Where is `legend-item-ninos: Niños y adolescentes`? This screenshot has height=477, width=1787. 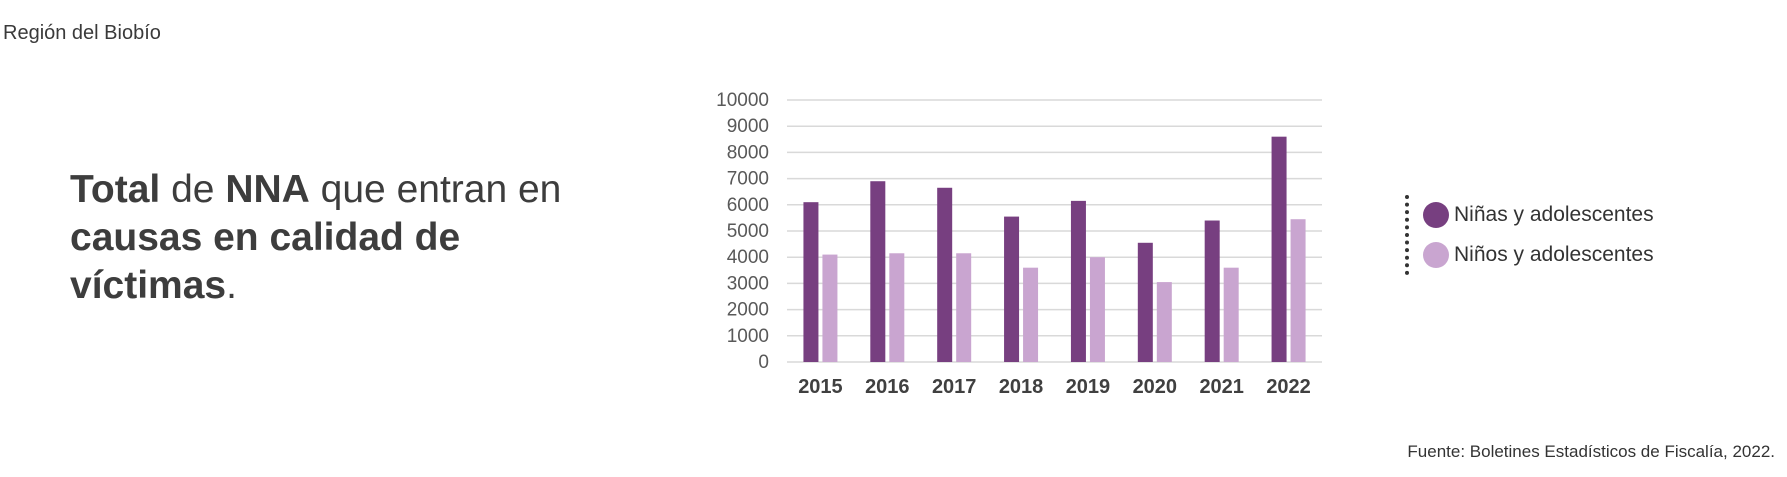 legend-item-ninos: Niños y adolescentes is located at coordinates (1538, 255).